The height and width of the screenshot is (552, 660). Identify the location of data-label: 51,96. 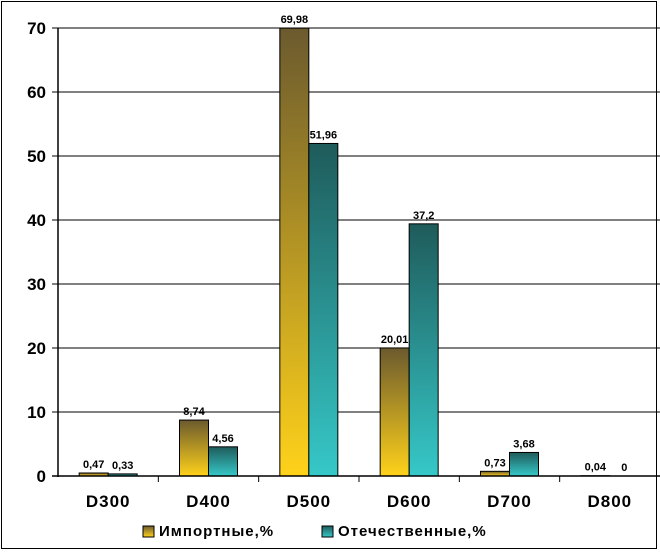
(324, 135).